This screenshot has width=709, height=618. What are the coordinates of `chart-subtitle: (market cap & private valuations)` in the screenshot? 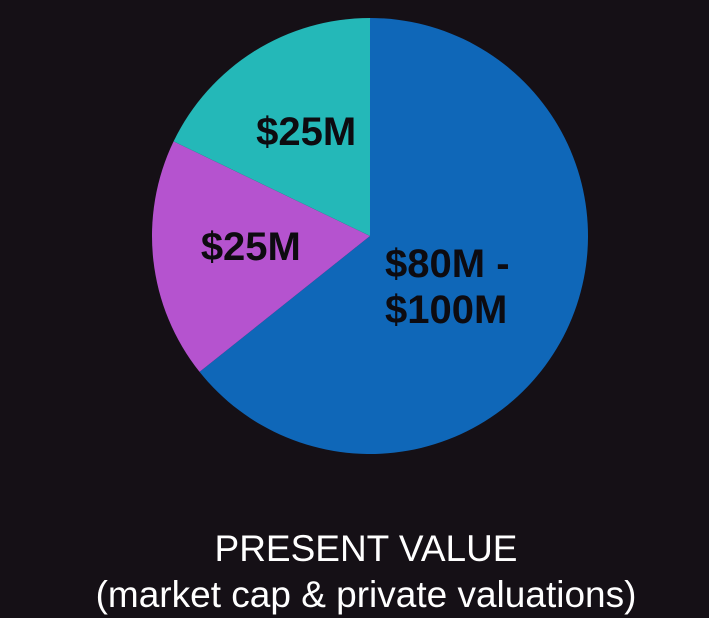 It's located at (366, 594).